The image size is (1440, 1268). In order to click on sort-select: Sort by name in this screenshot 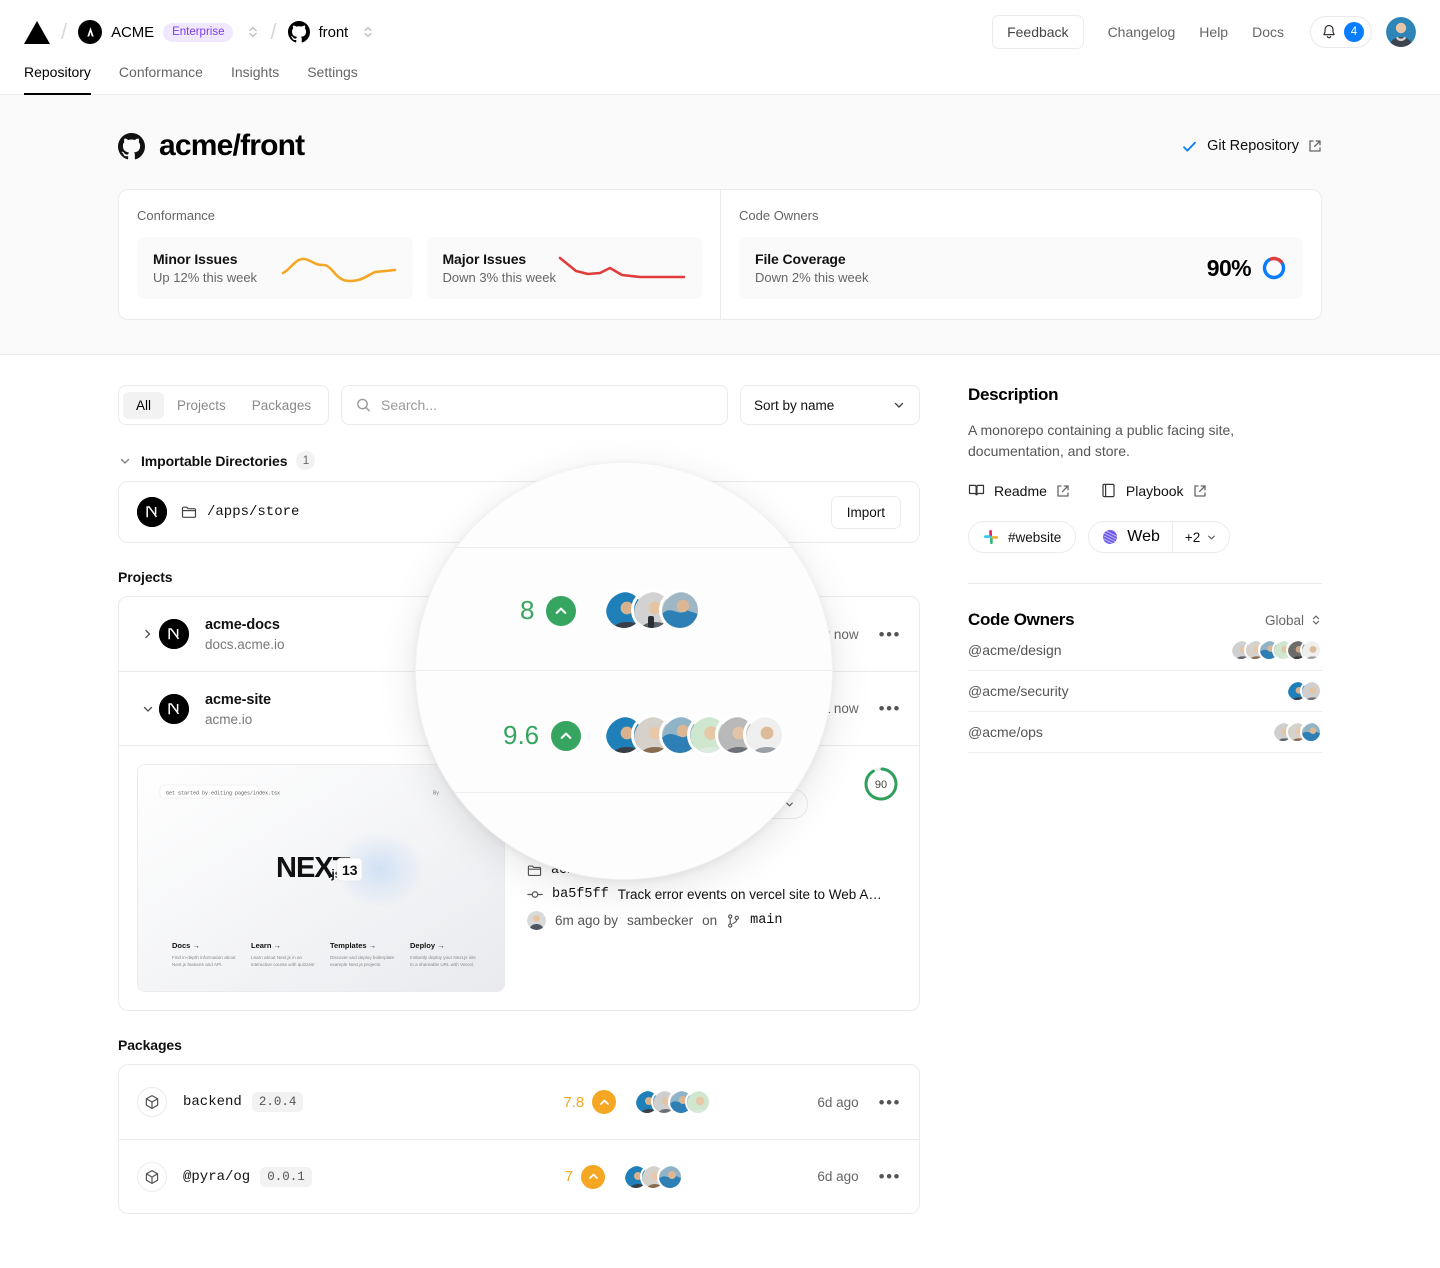, I will do `click(830, 405)`.